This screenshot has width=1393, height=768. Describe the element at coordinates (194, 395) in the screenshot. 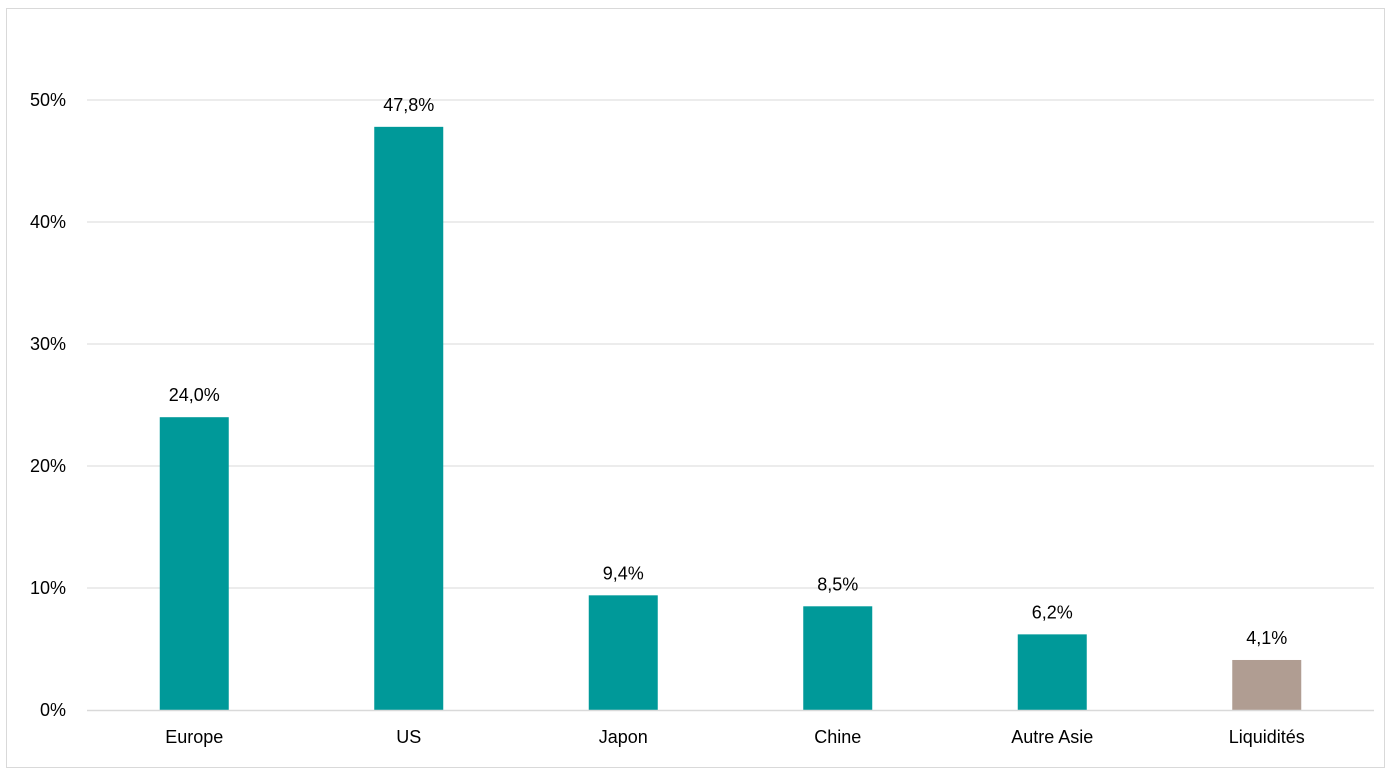

I see `data-label: 24,0%` at that location.